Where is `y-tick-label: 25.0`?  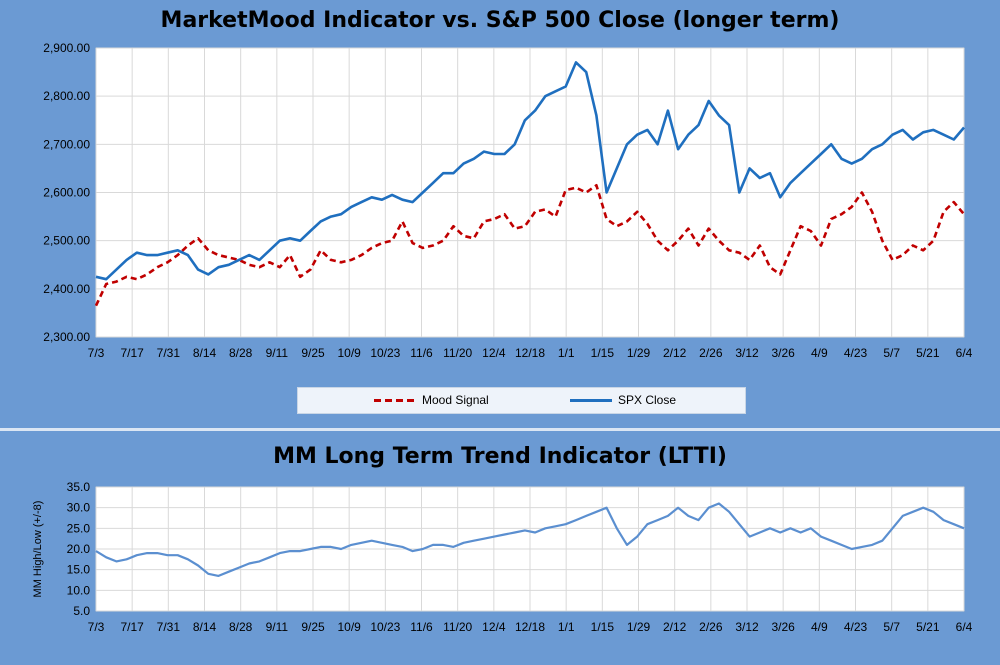
y-tick-label: 25.0 is located at coordinates (79, 528).